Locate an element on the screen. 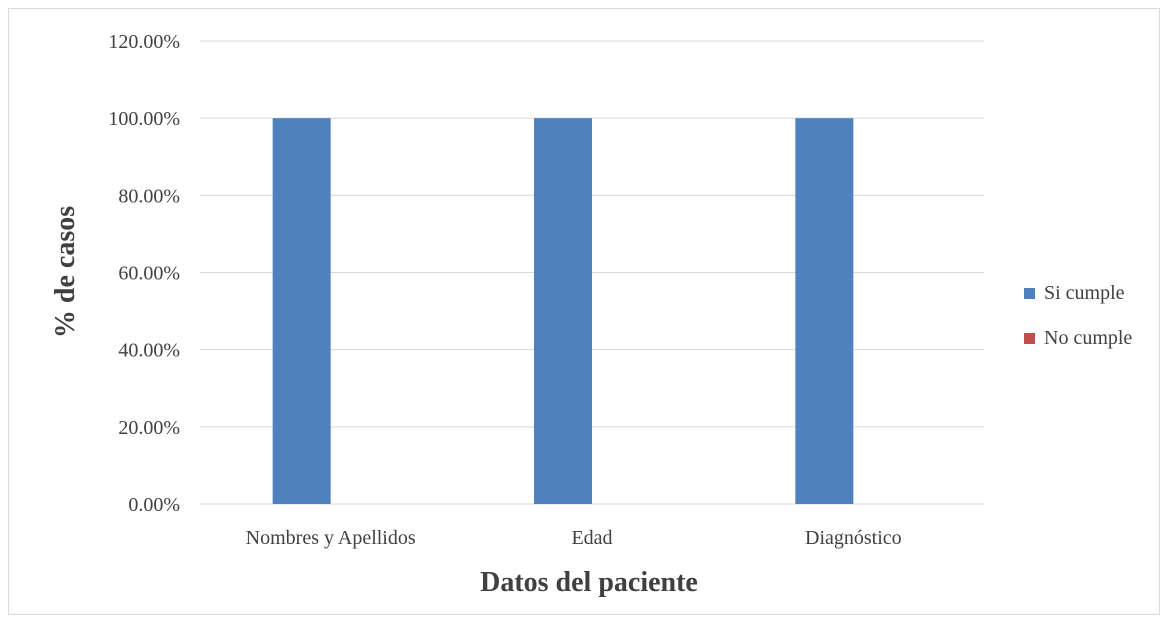  y-axis-title: % de casos is located at coordinates (65, 272).